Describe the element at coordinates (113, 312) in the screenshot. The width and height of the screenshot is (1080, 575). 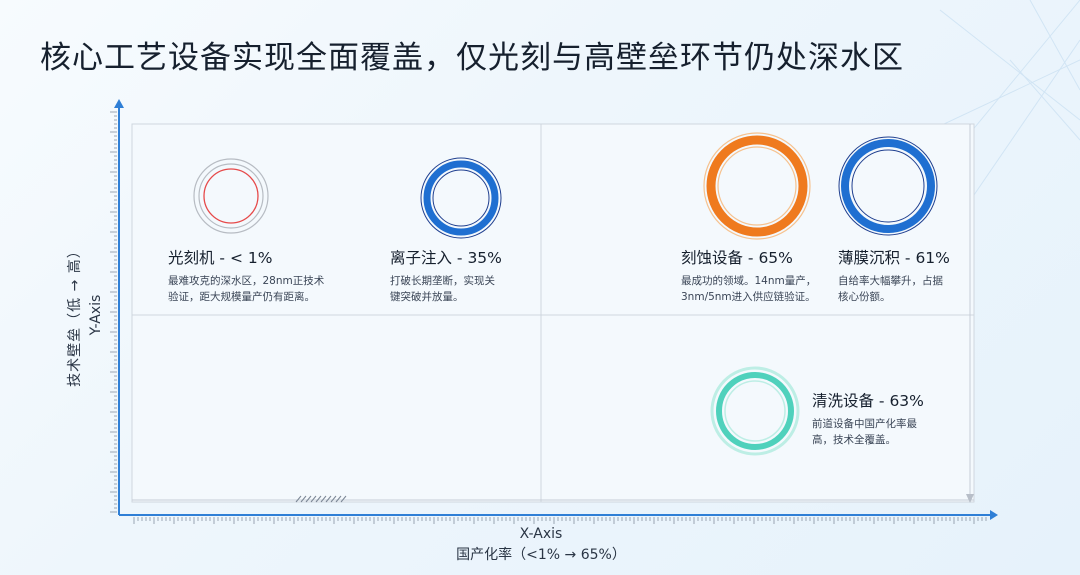
I see `y-axis-ticks` at that location.